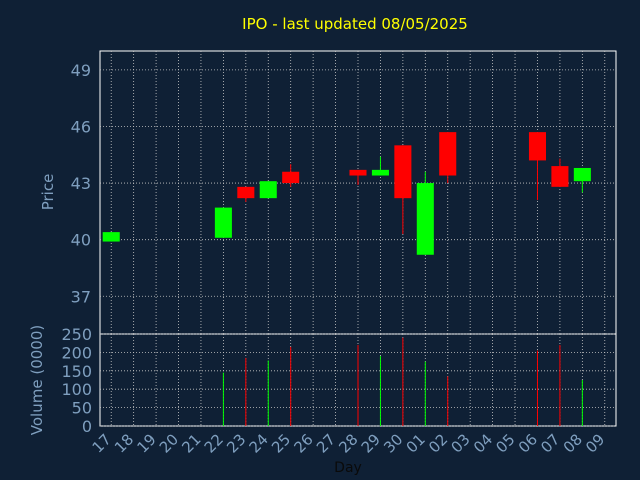 This screenshot has height=480, width=640. I want to click on x-axis-label: Day, so click(348, 468).